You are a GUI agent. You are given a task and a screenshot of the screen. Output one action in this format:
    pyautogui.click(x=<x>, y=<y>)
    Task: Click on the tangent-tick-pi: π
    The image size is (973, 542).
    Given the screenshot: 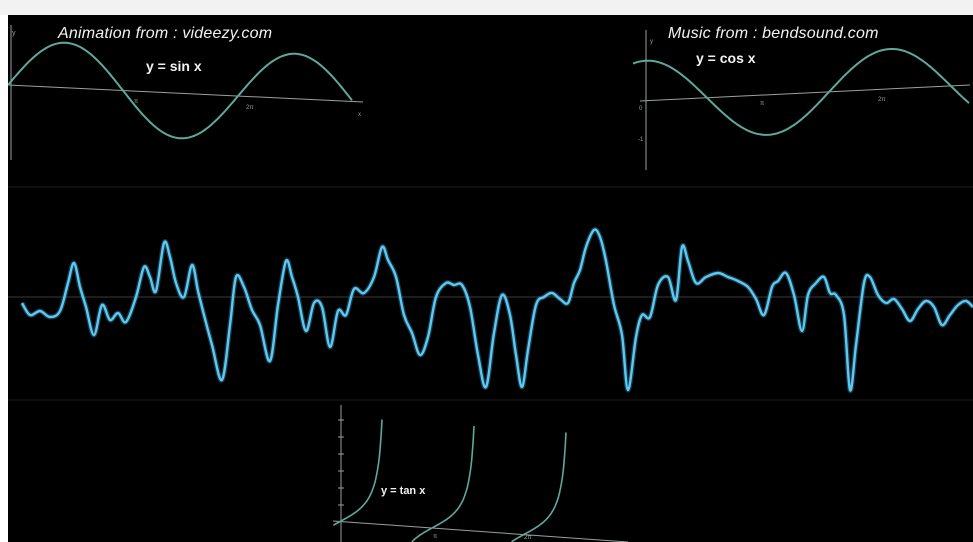 What is the action you would take?
    pyautogui.click(x=435, y=537)
    